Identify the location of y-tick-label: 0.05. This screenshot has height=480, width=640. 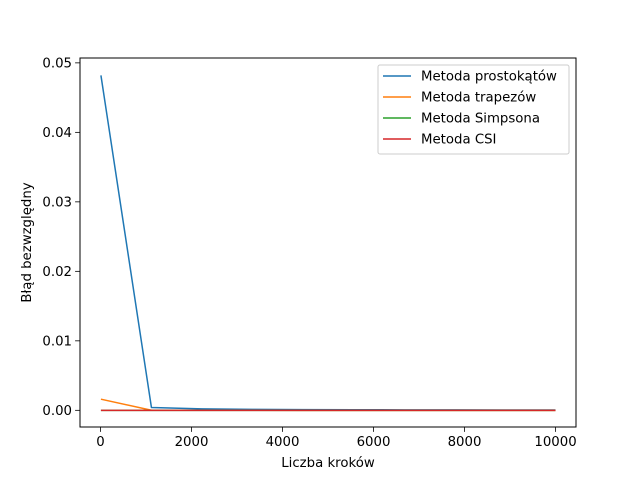
(57, 63).